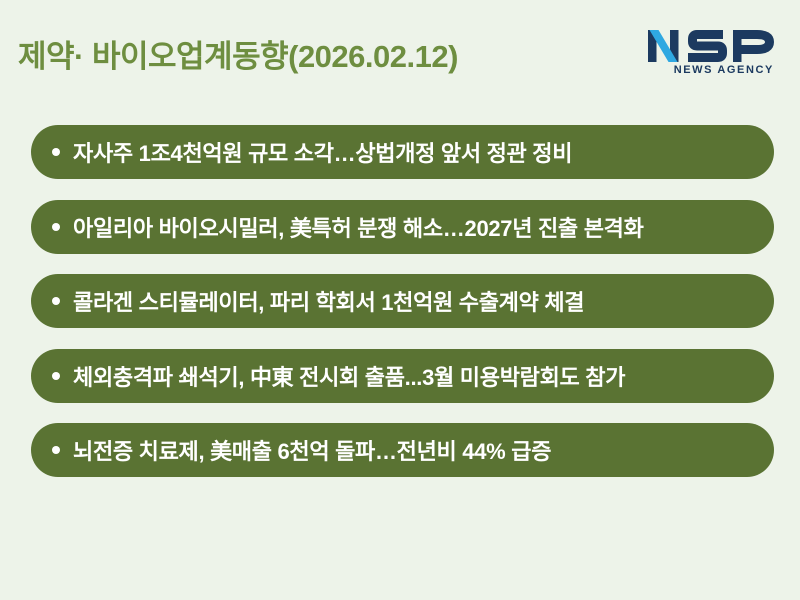  I want to click on page-title: 제약· 바이오업계동향(2026.02.12), so click(238, 56).